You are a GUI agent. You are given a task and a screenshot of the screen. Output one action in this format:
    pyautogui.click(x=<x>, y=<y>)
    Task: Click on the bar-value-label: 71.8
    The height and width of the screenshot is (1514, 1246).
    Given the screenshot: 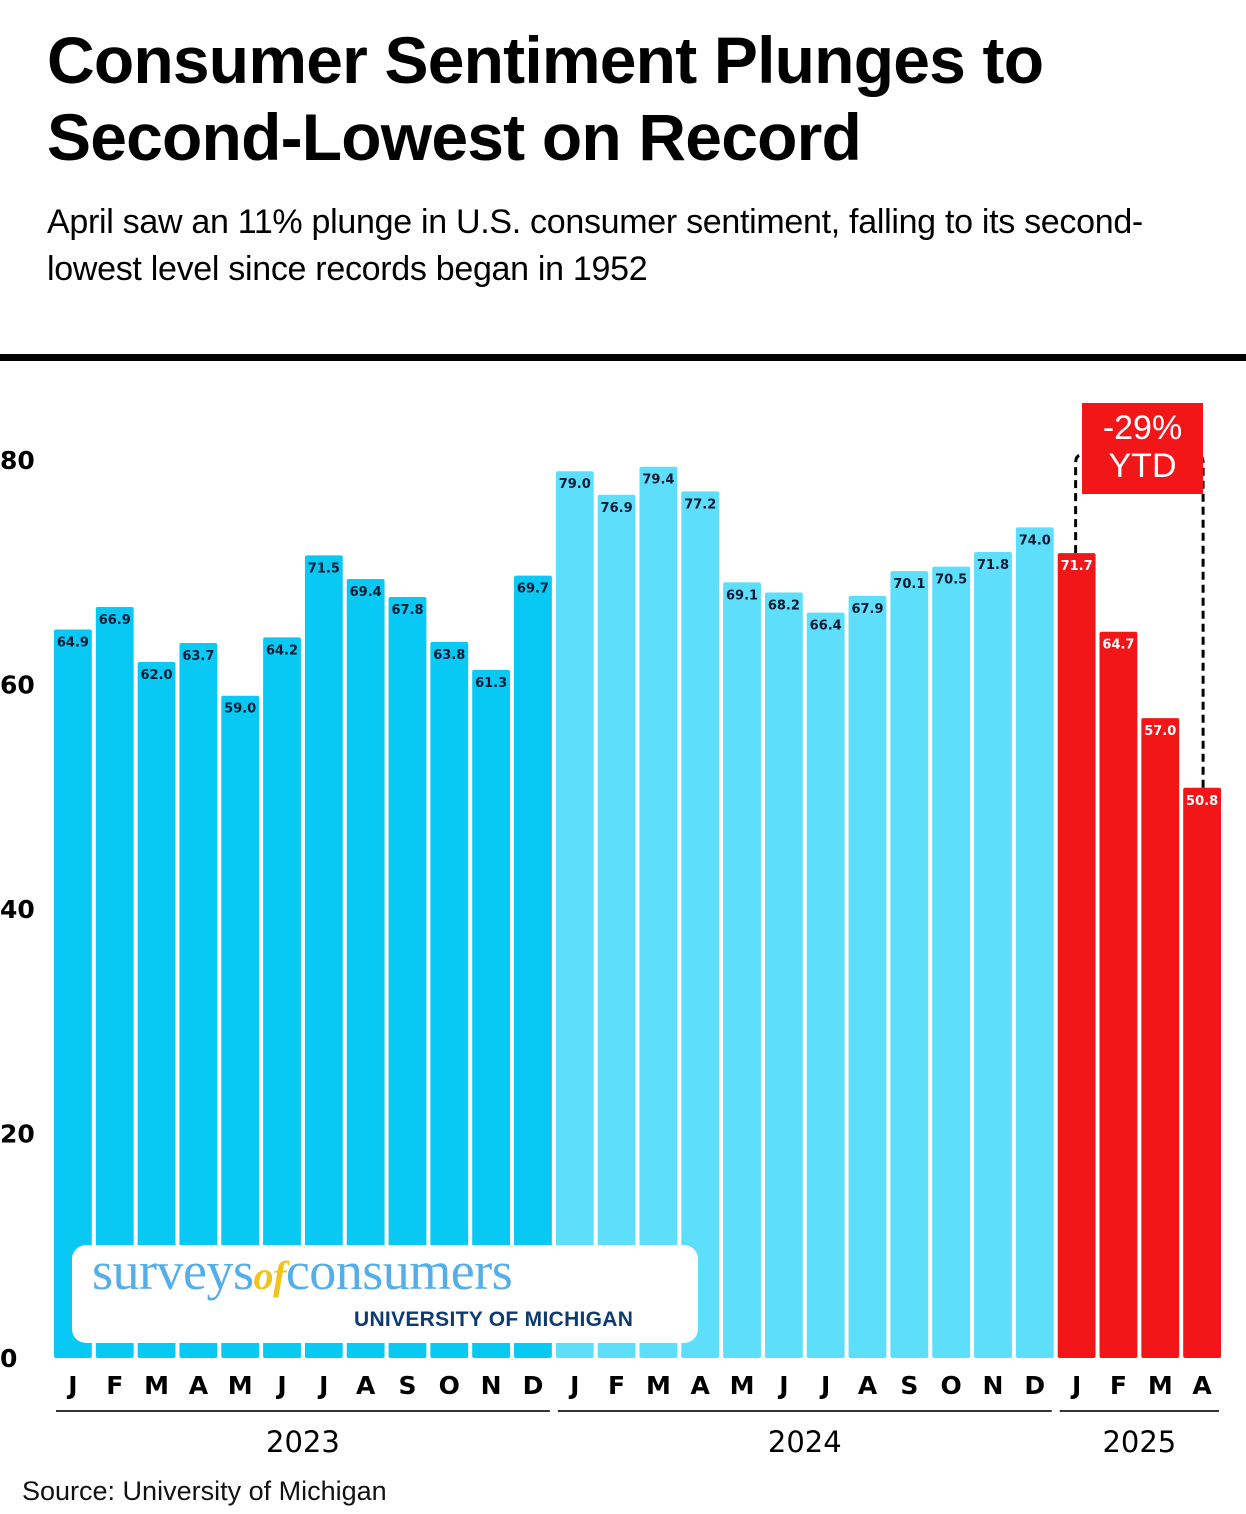 What is the action you would take?
    pyautogui.click(x=993, y=565)
    